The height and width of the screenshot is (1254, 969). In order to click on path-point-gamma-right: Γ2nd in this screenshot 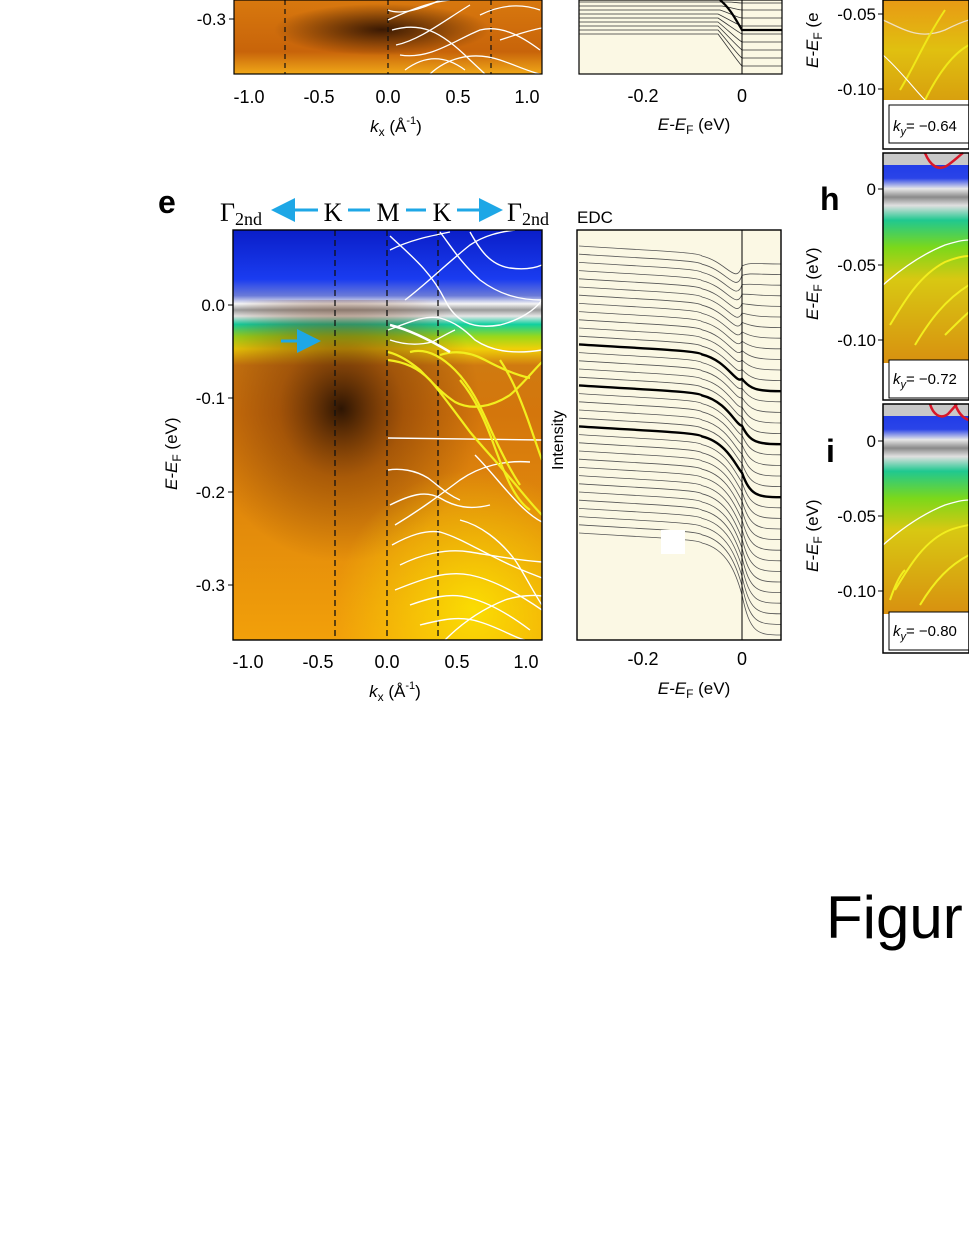, I will do `click(528, 213)`.